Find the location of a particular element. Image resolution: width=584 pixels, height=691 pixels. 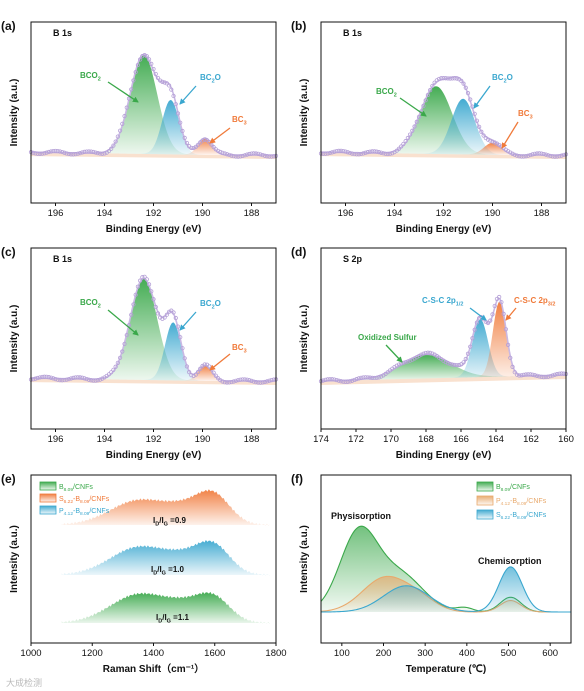

peak-label: BC3 is located at coordinates (239, 349).